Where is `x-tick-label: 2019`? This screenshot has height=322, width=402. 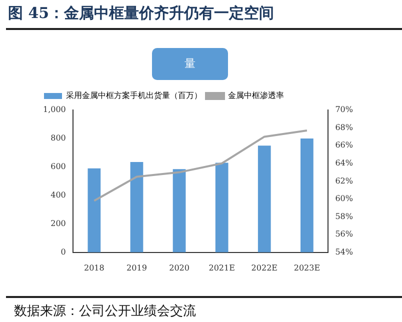
x-tick-label: 2019 is located at coordinates (136, 267).